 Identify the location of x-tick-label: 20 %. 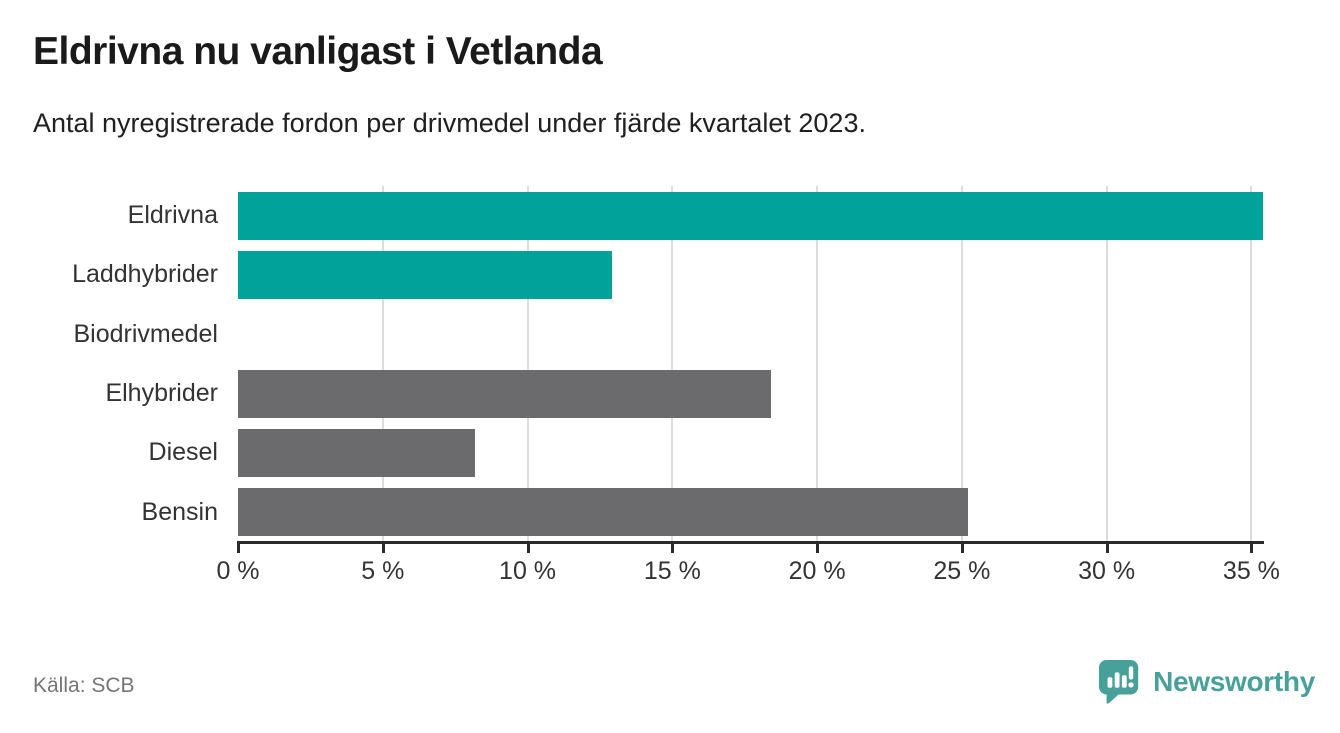
(817, 571).